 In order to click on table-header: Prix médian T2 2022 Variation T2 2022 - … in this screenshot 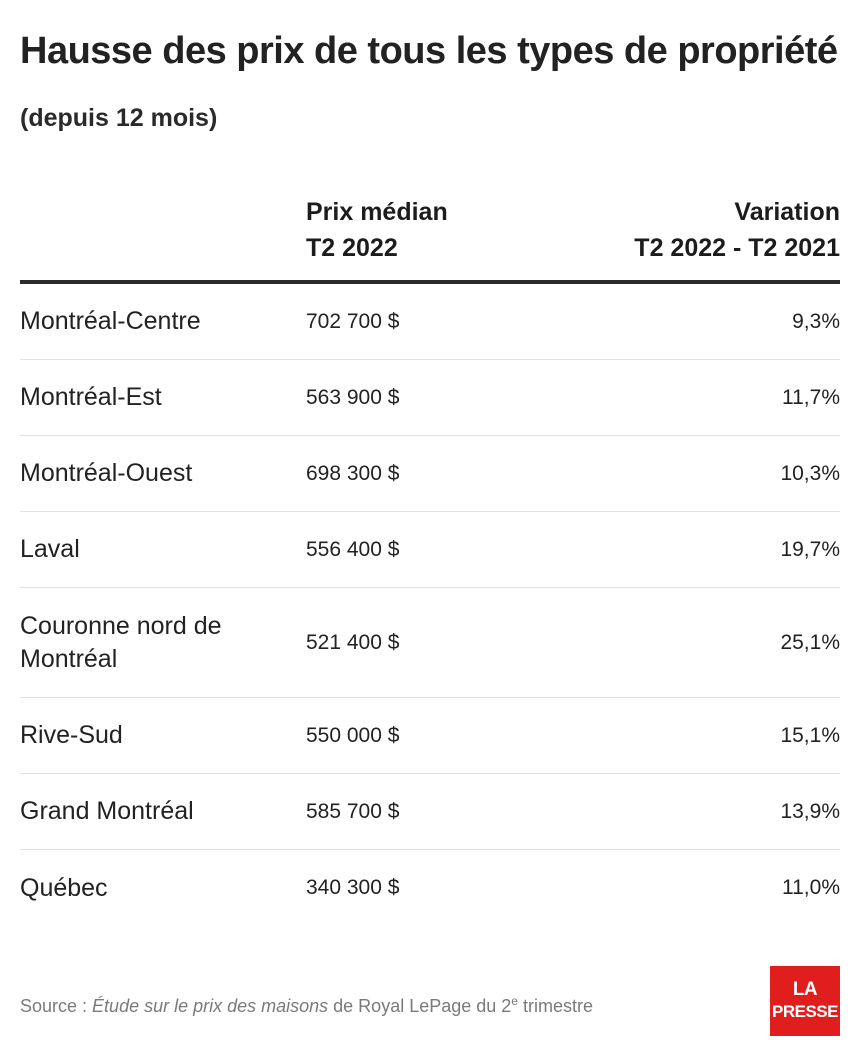, I will do `click(430, 239)`.